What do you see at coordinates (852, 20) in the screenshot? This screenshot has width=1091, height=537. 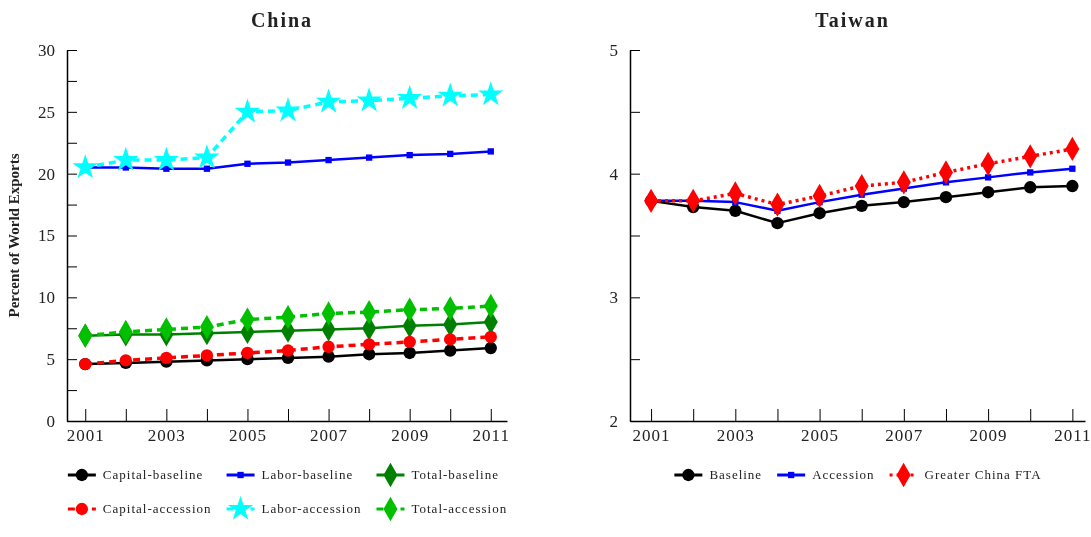 I see `chart-title: Taiwan` at bounding box center [852, 20].